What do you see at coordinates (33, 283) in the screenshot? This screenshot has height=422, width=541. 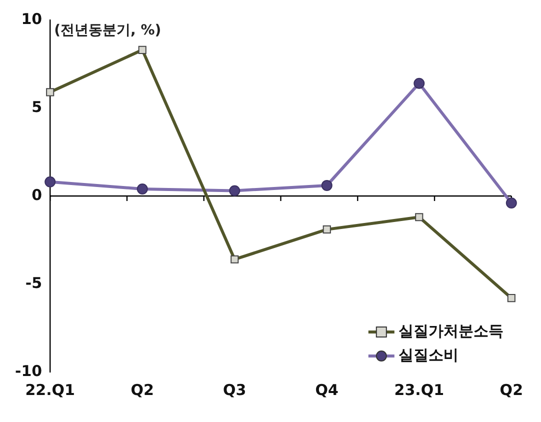 I see `y-tick-label: -5` at bounding box center [33, 283].